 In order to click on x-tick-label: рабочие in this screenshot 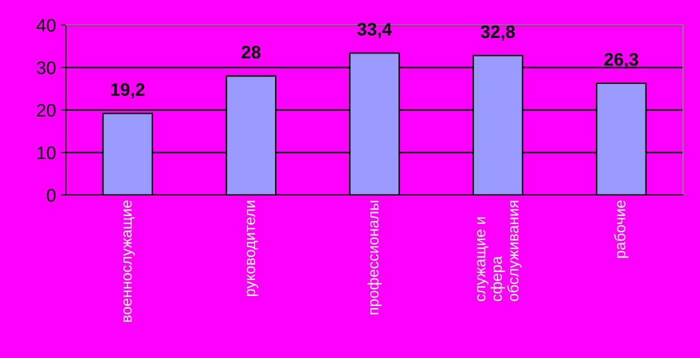, I will do `click(621, 229)`.